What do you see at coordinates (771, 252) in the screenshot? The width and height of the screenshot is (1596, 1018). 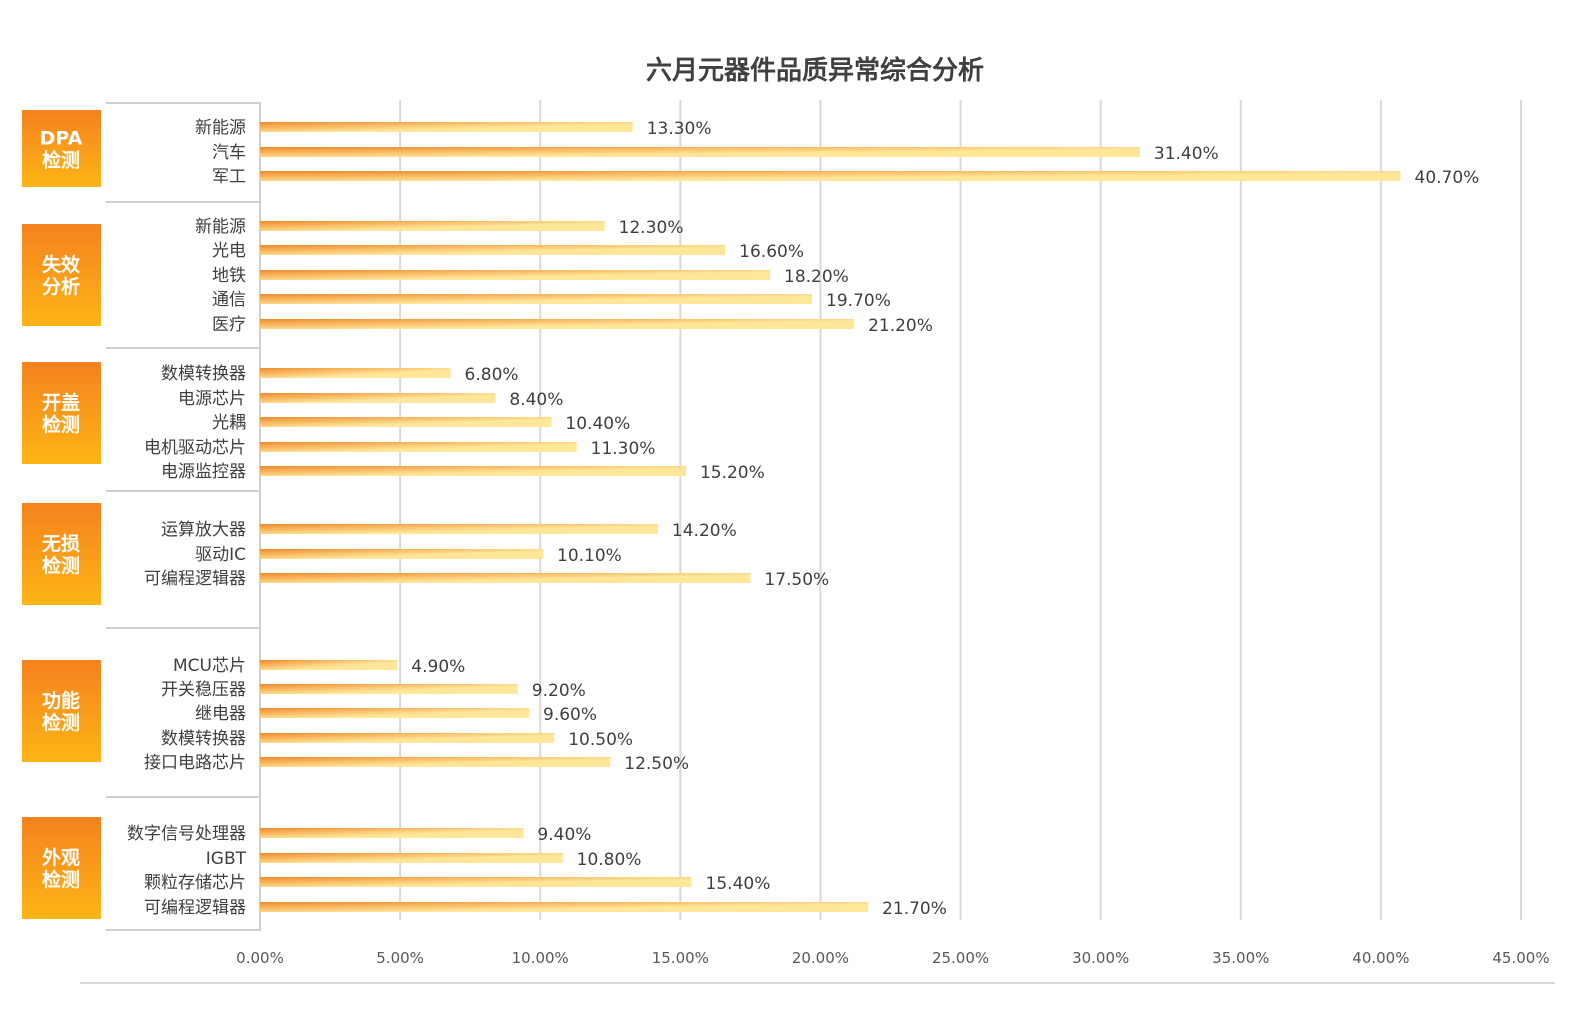 I see `data-label: 16.60%` at bounding box center [771, 252].